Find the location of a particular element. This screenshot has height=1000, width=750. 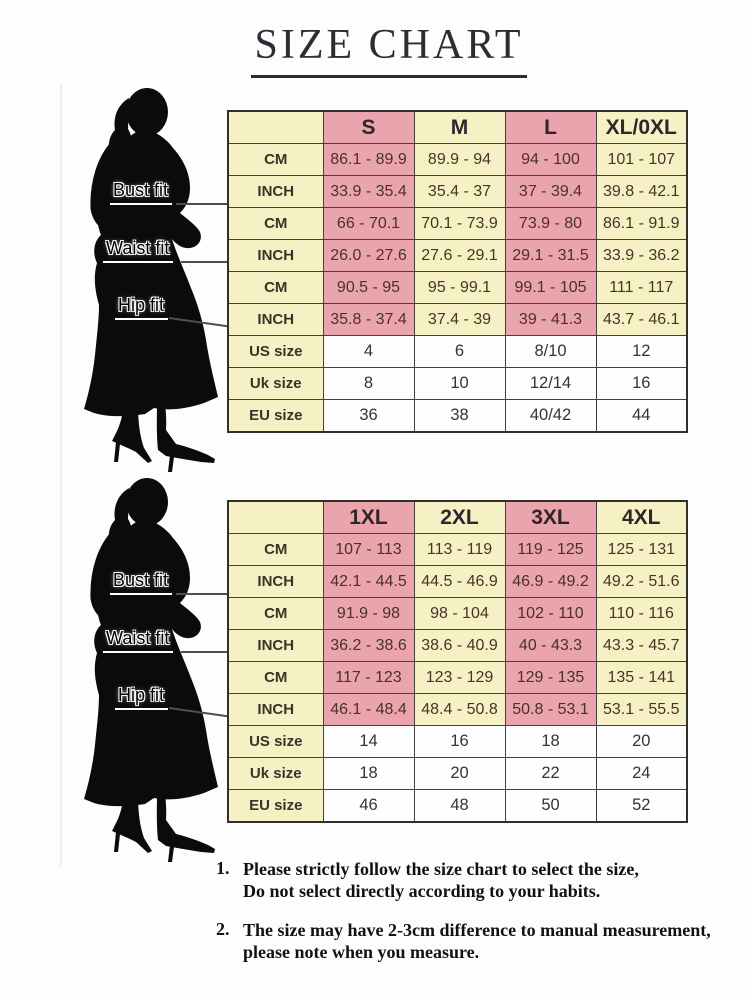

size-value-cell: 94 - 100 is located at coordinates (550, 159).